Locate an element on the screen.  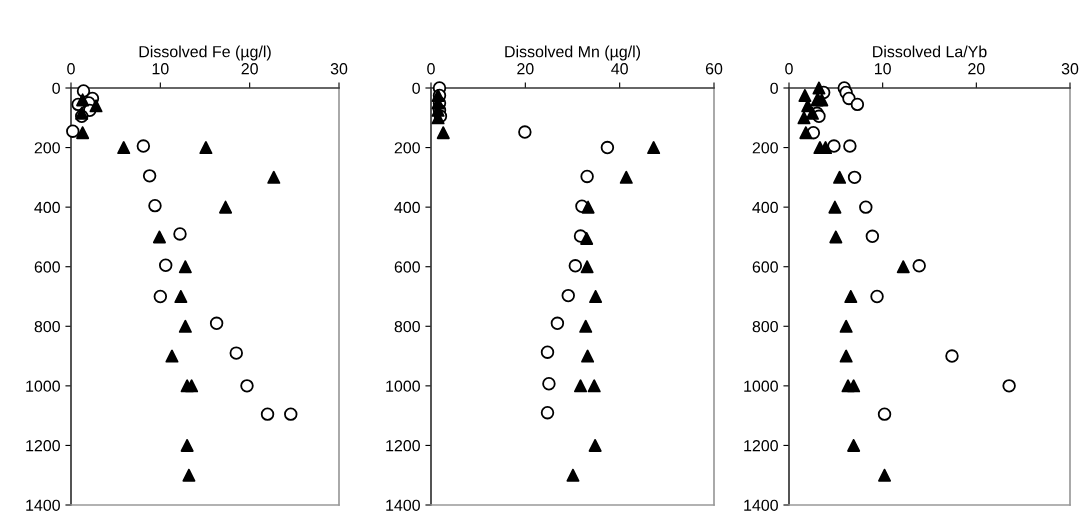
x-axis-title: Dissolved La/Yb is located at coordinates (930, 51).